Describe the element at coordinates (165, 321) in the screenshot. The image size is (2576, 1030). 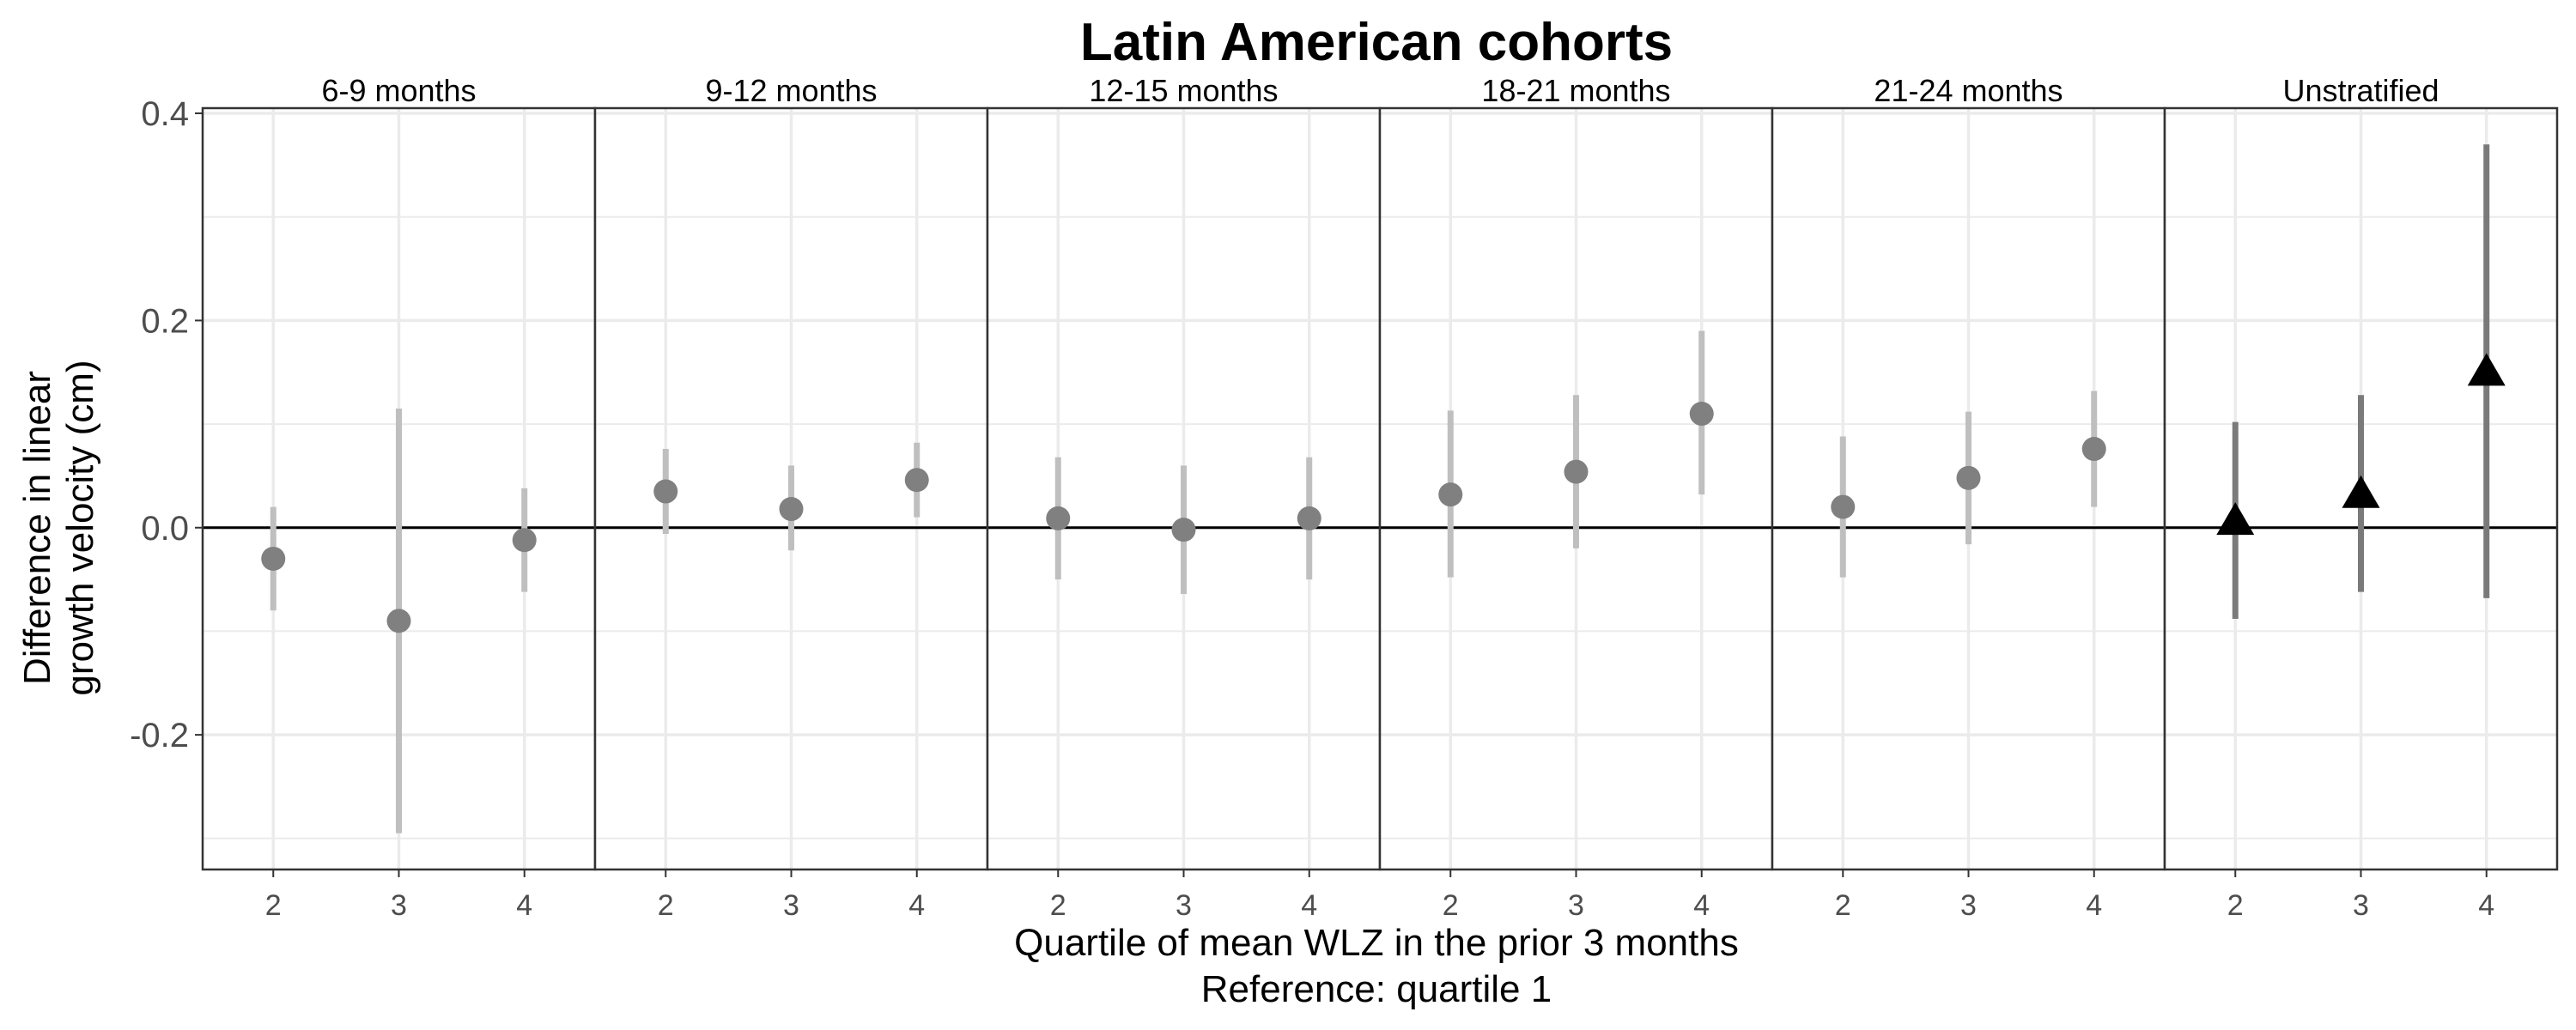
I see `y-tick-label: 0.2` at that location.